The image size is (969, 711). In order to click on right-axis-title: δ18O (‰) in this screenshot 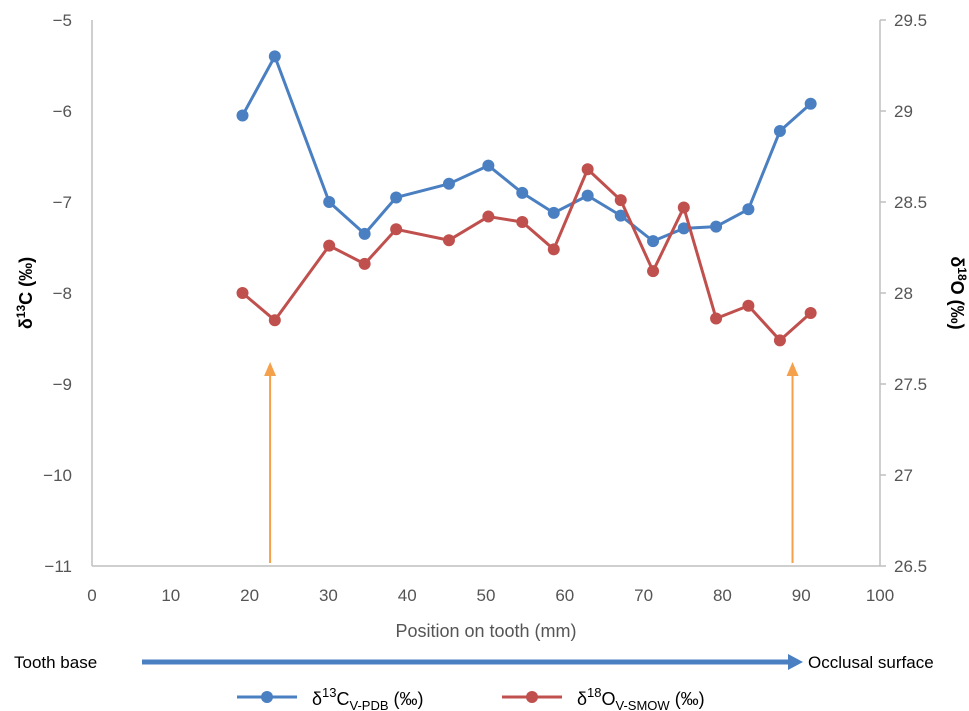, I will do `click(958, 292)`.